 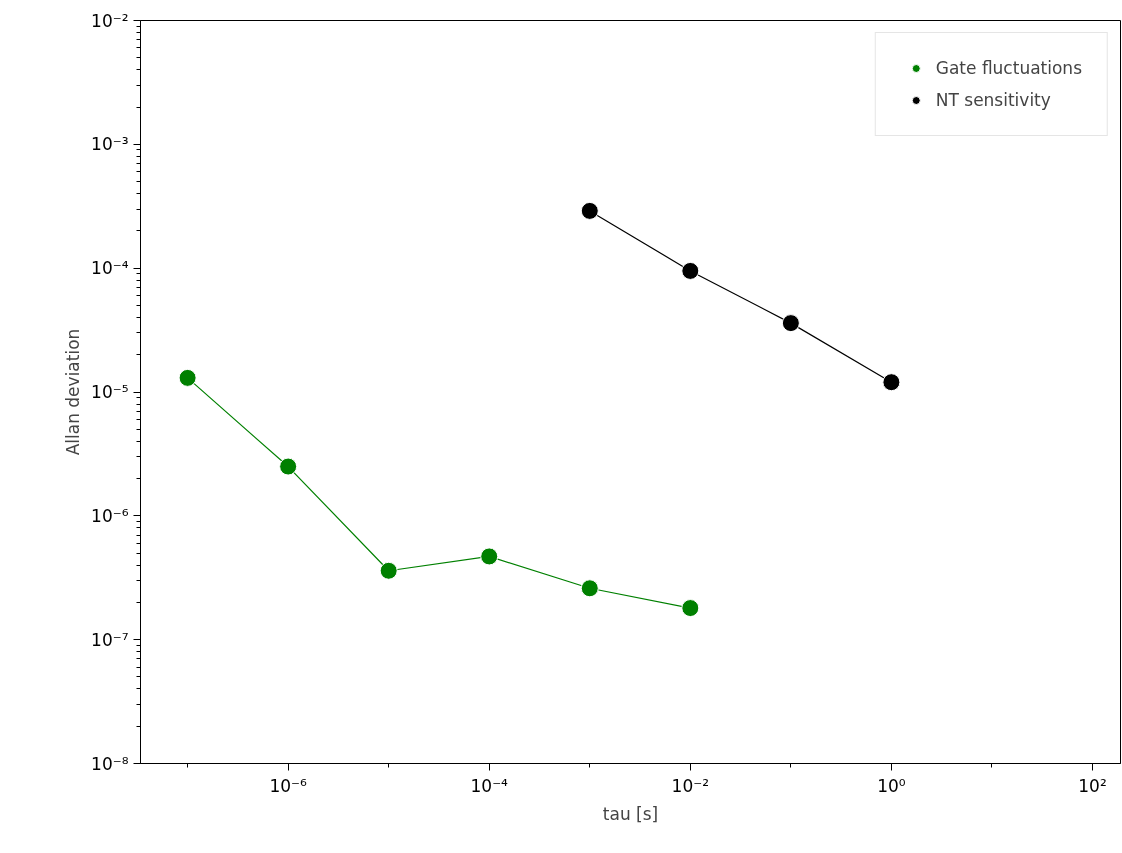 What do you see at coordinates (1092, 785) in the screenshot?
I see `x-tick-label: 10²` at bounding box center [1092, 785].